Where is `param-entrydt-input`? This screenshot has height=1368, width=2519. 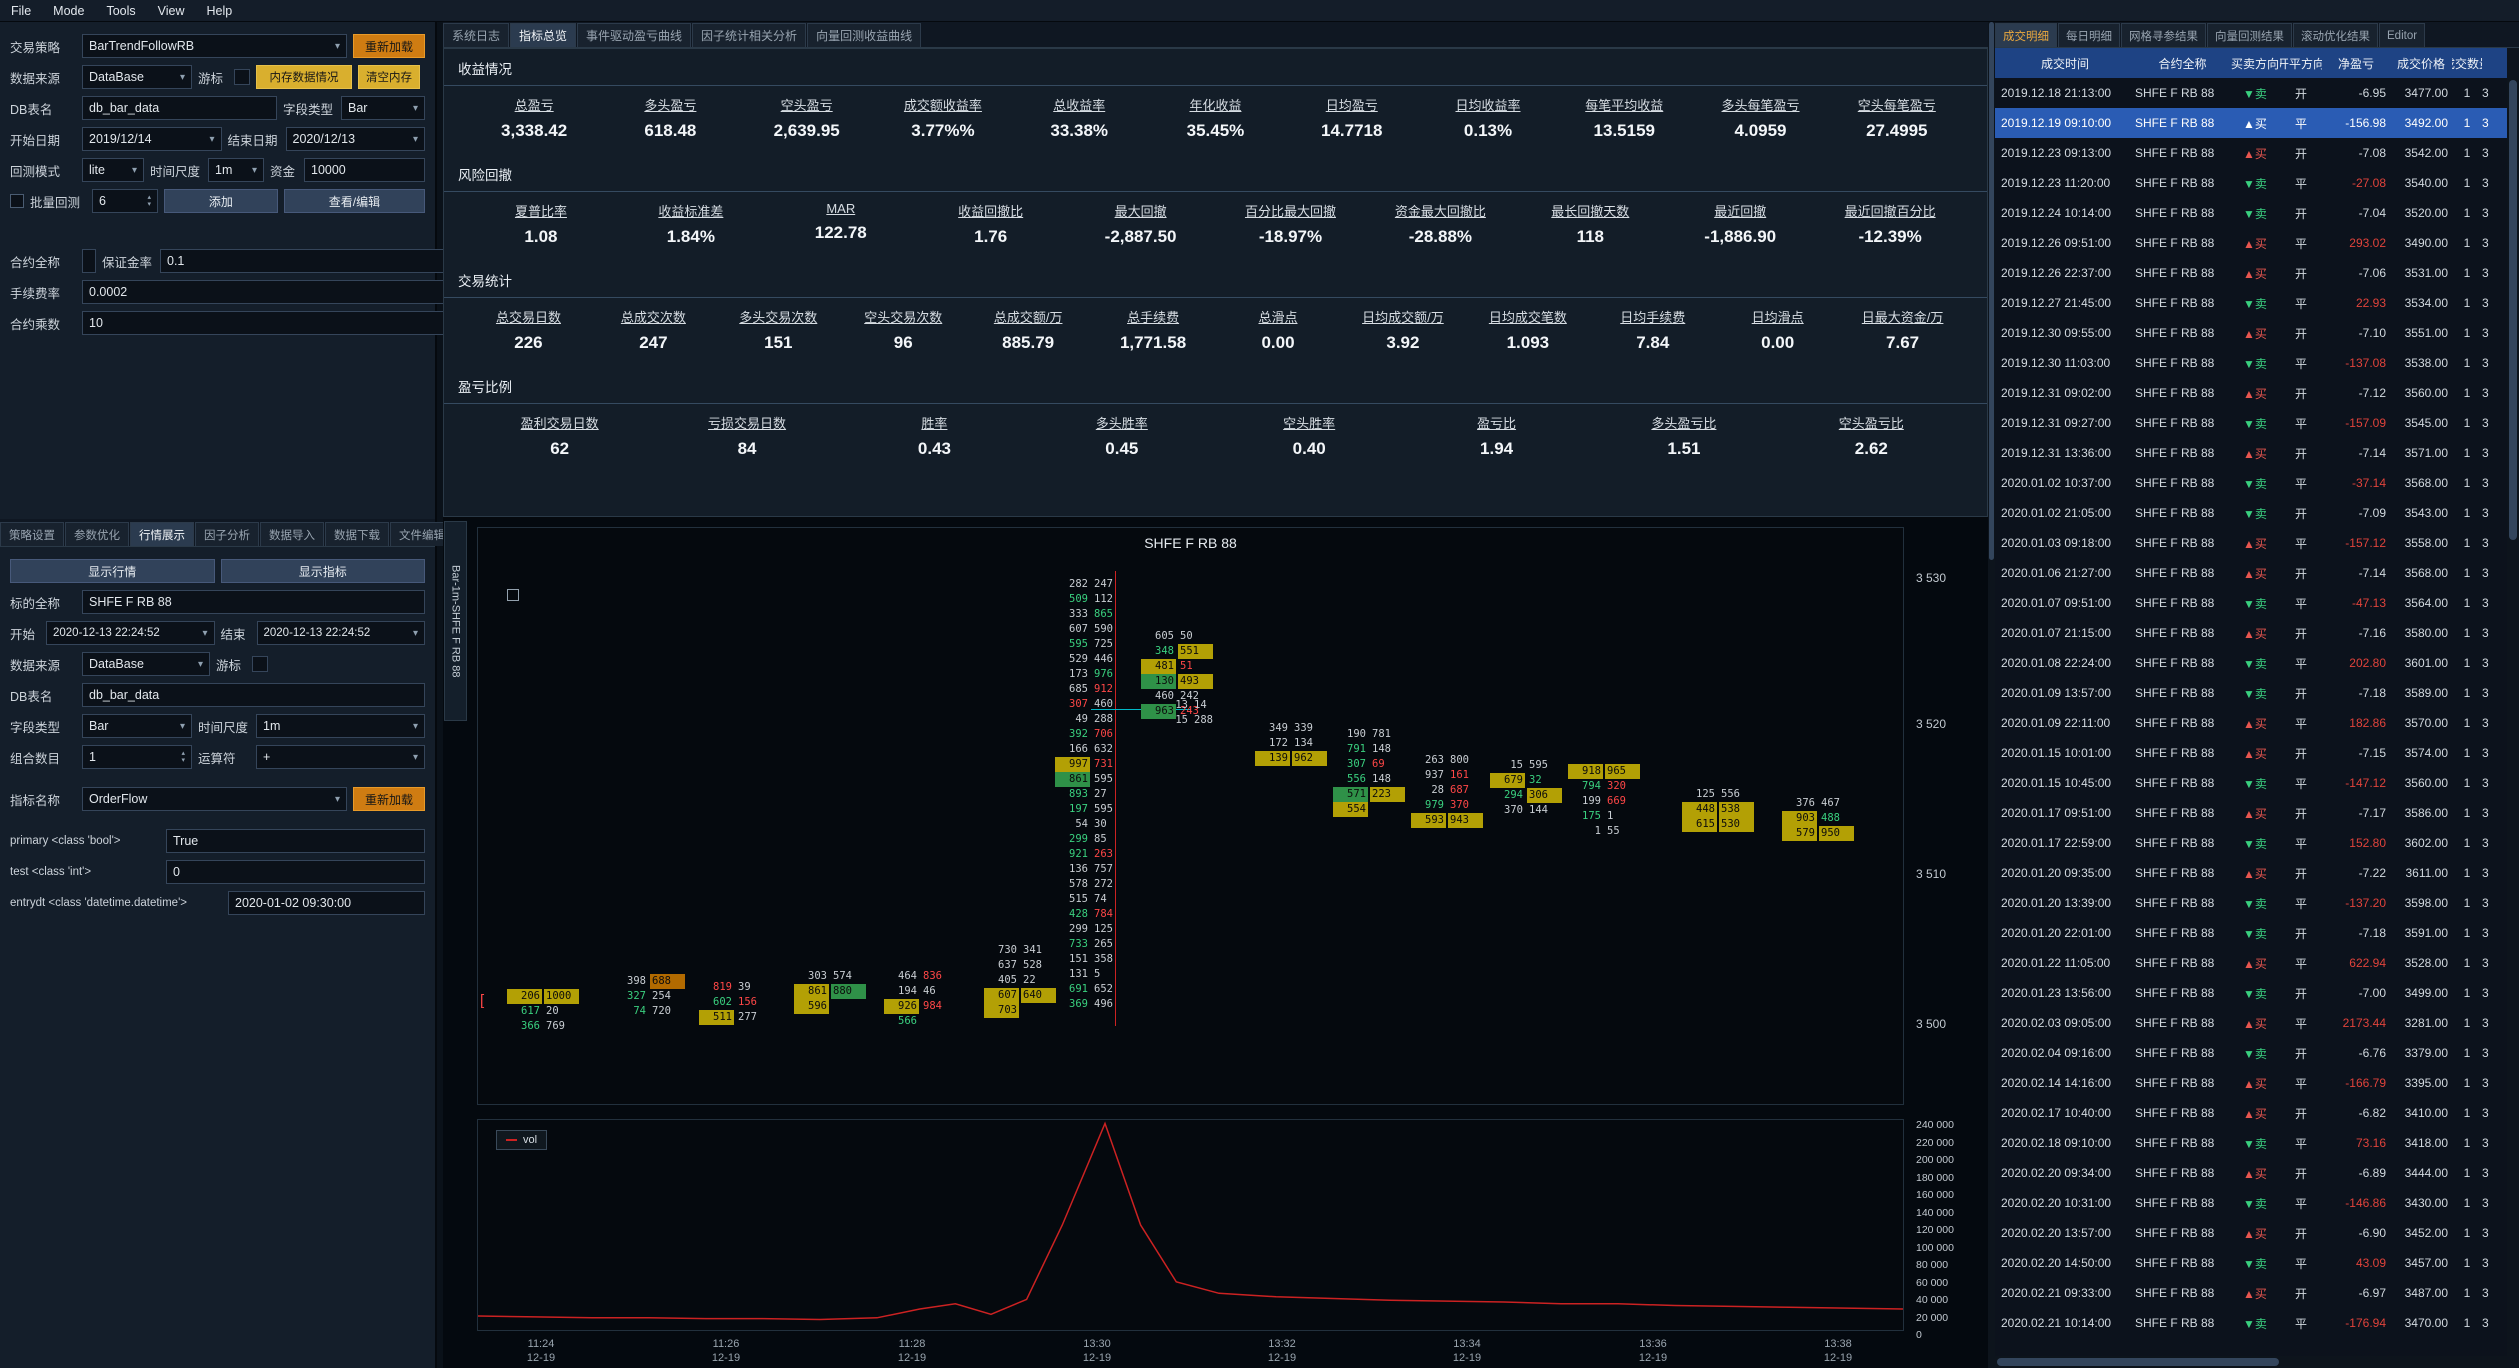
param-entrydt-input is located at coordinates (326, 903).